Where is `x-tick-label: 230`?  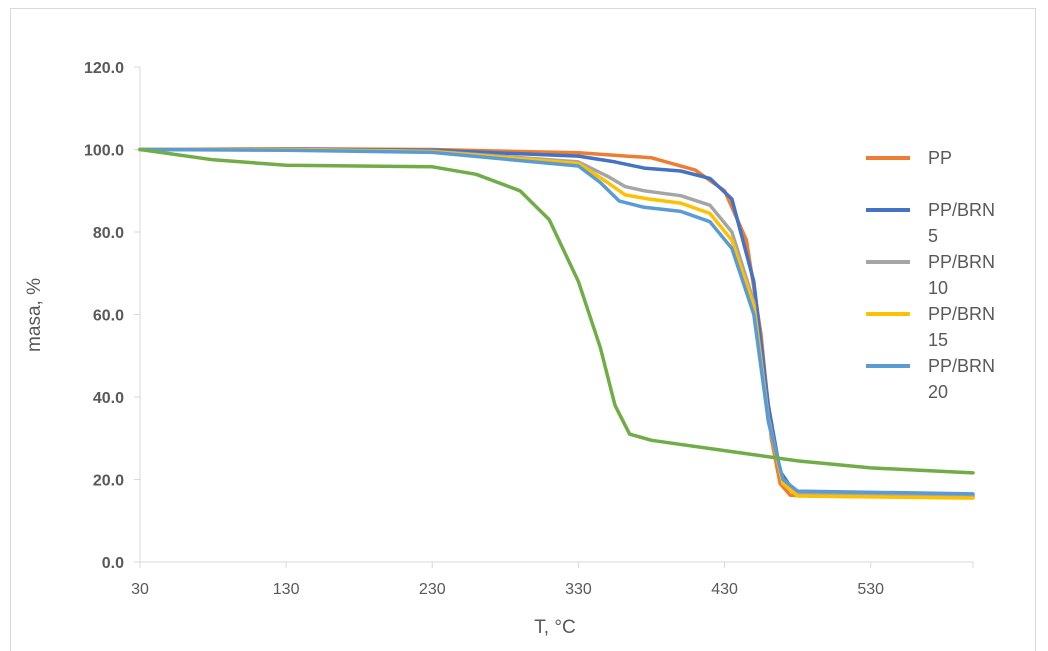
x-tick-label: 230 is located at coordinates (432, 589).